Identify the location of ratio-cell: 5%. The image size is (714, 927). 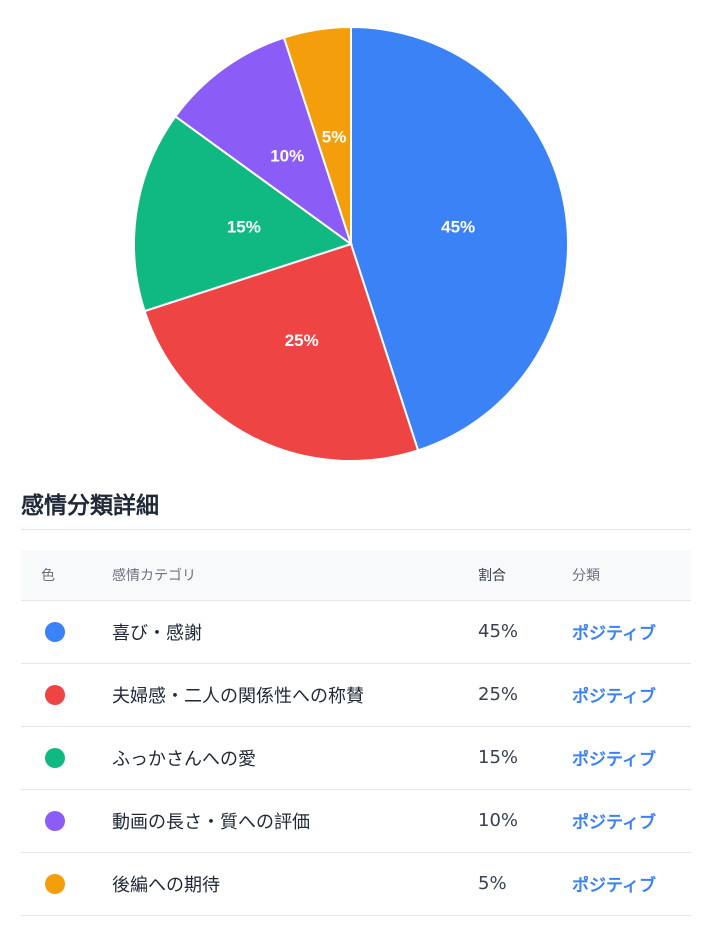
(524, 884).